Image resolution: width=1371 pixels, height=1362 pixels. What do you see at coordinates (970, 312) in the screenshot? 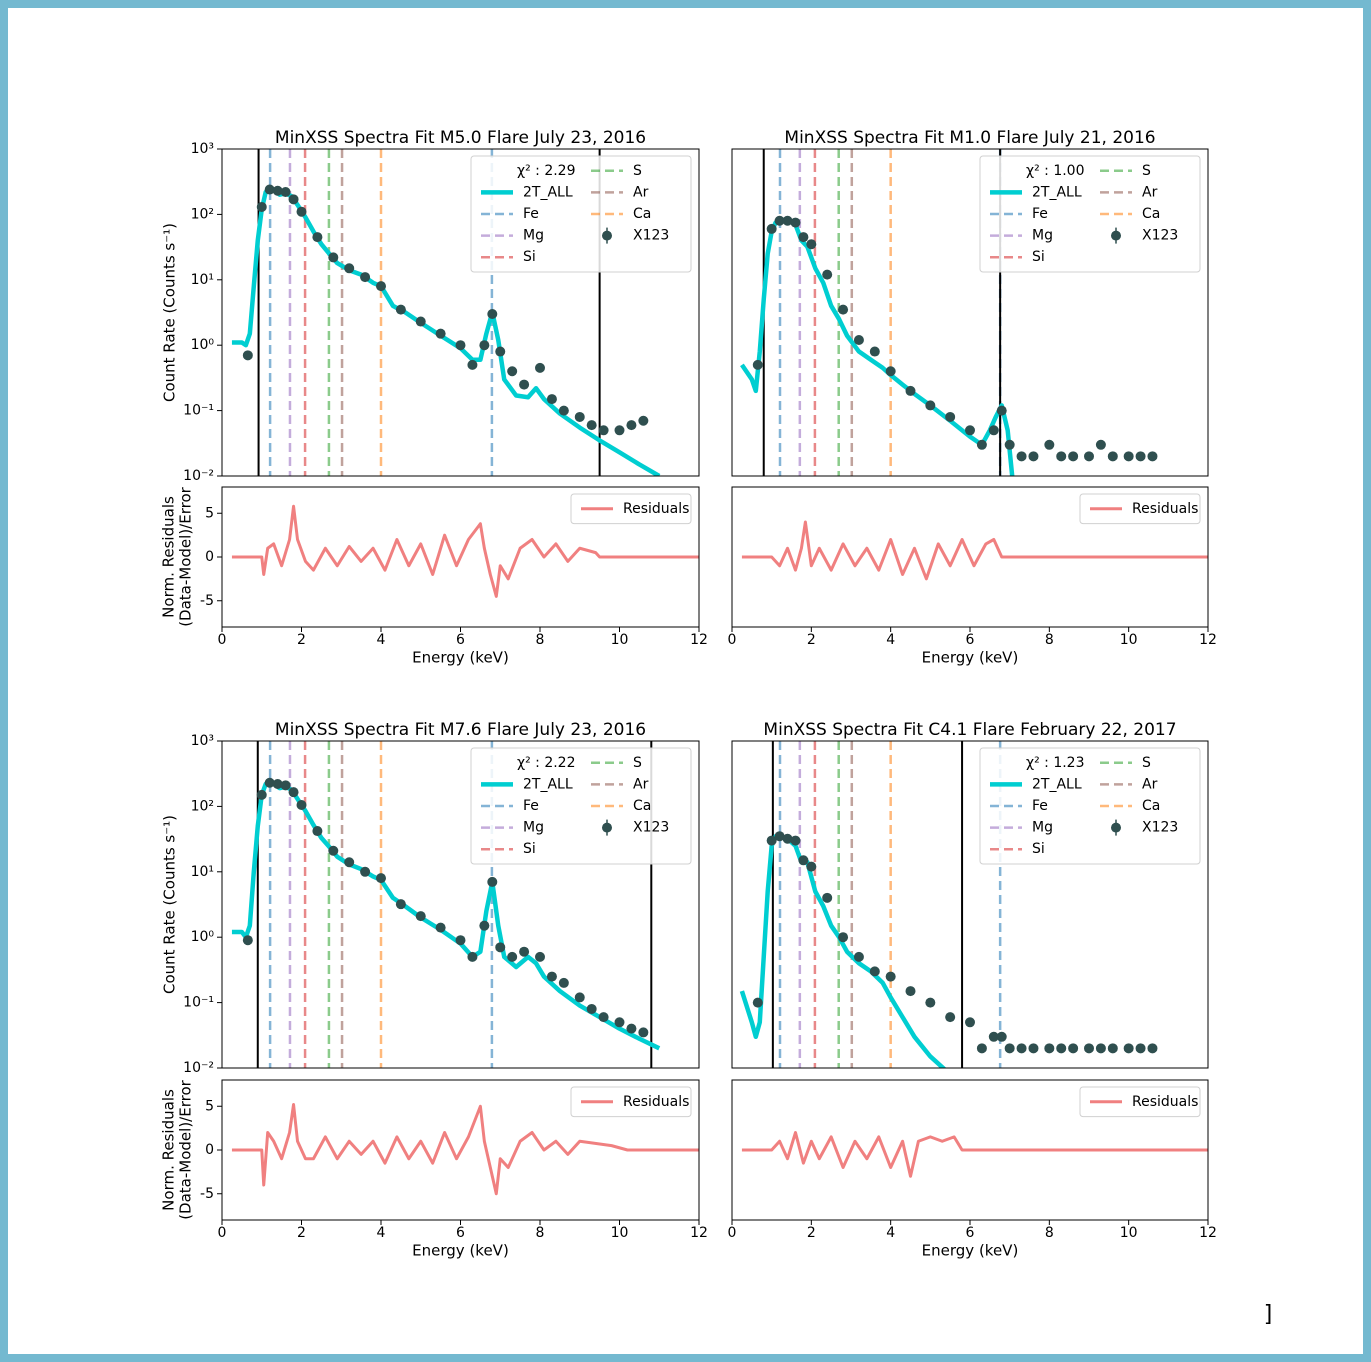
I see `axes-frame` at bounding box center [970, 312].